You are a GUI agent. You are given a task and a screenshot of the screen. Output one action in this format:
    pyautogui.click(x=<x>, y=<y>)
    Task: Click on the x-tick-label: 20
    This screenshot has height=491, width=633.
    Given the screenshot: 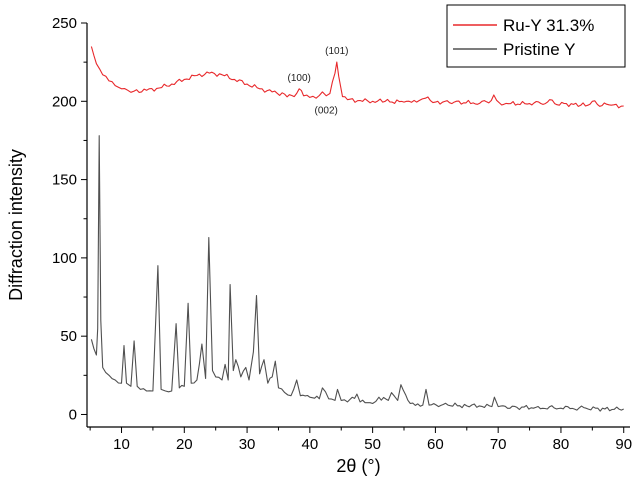 What is the action you would take?
    pyautogui.click(x=184, y=444)
    